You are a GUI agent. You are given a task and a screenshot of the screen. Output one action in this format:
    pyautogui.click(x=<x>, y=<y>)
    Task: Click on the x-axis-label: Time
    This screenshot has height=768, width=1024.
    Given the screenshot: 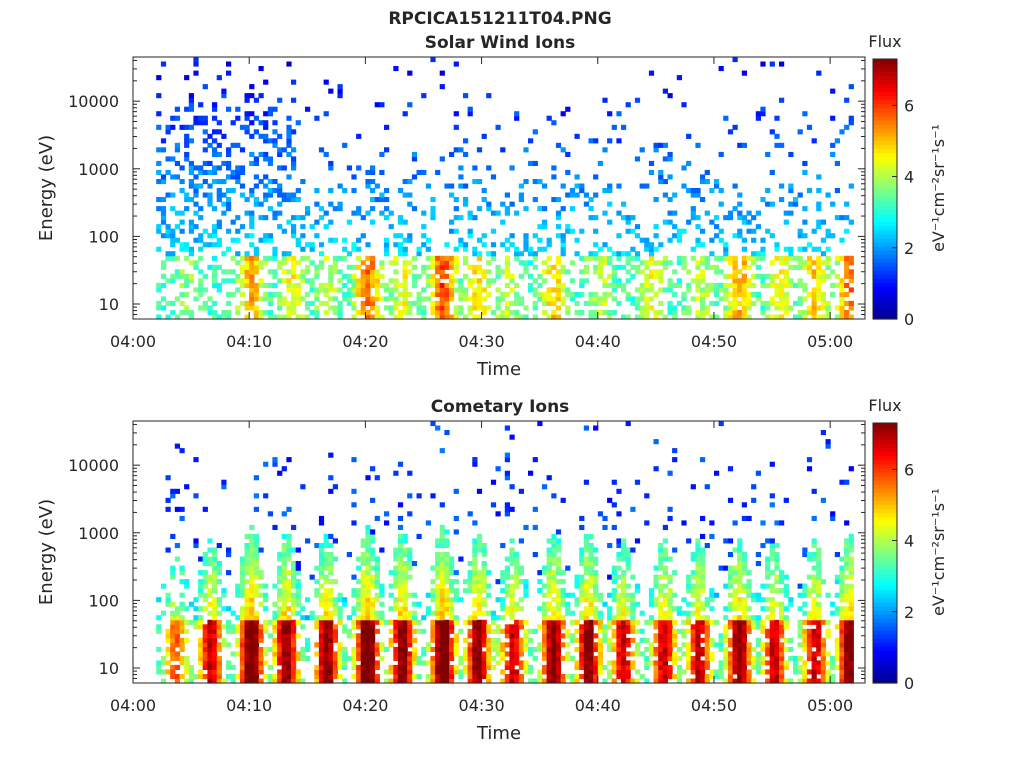 What is the action you would take?
    pyautogui.click(x=498, y=369)
    